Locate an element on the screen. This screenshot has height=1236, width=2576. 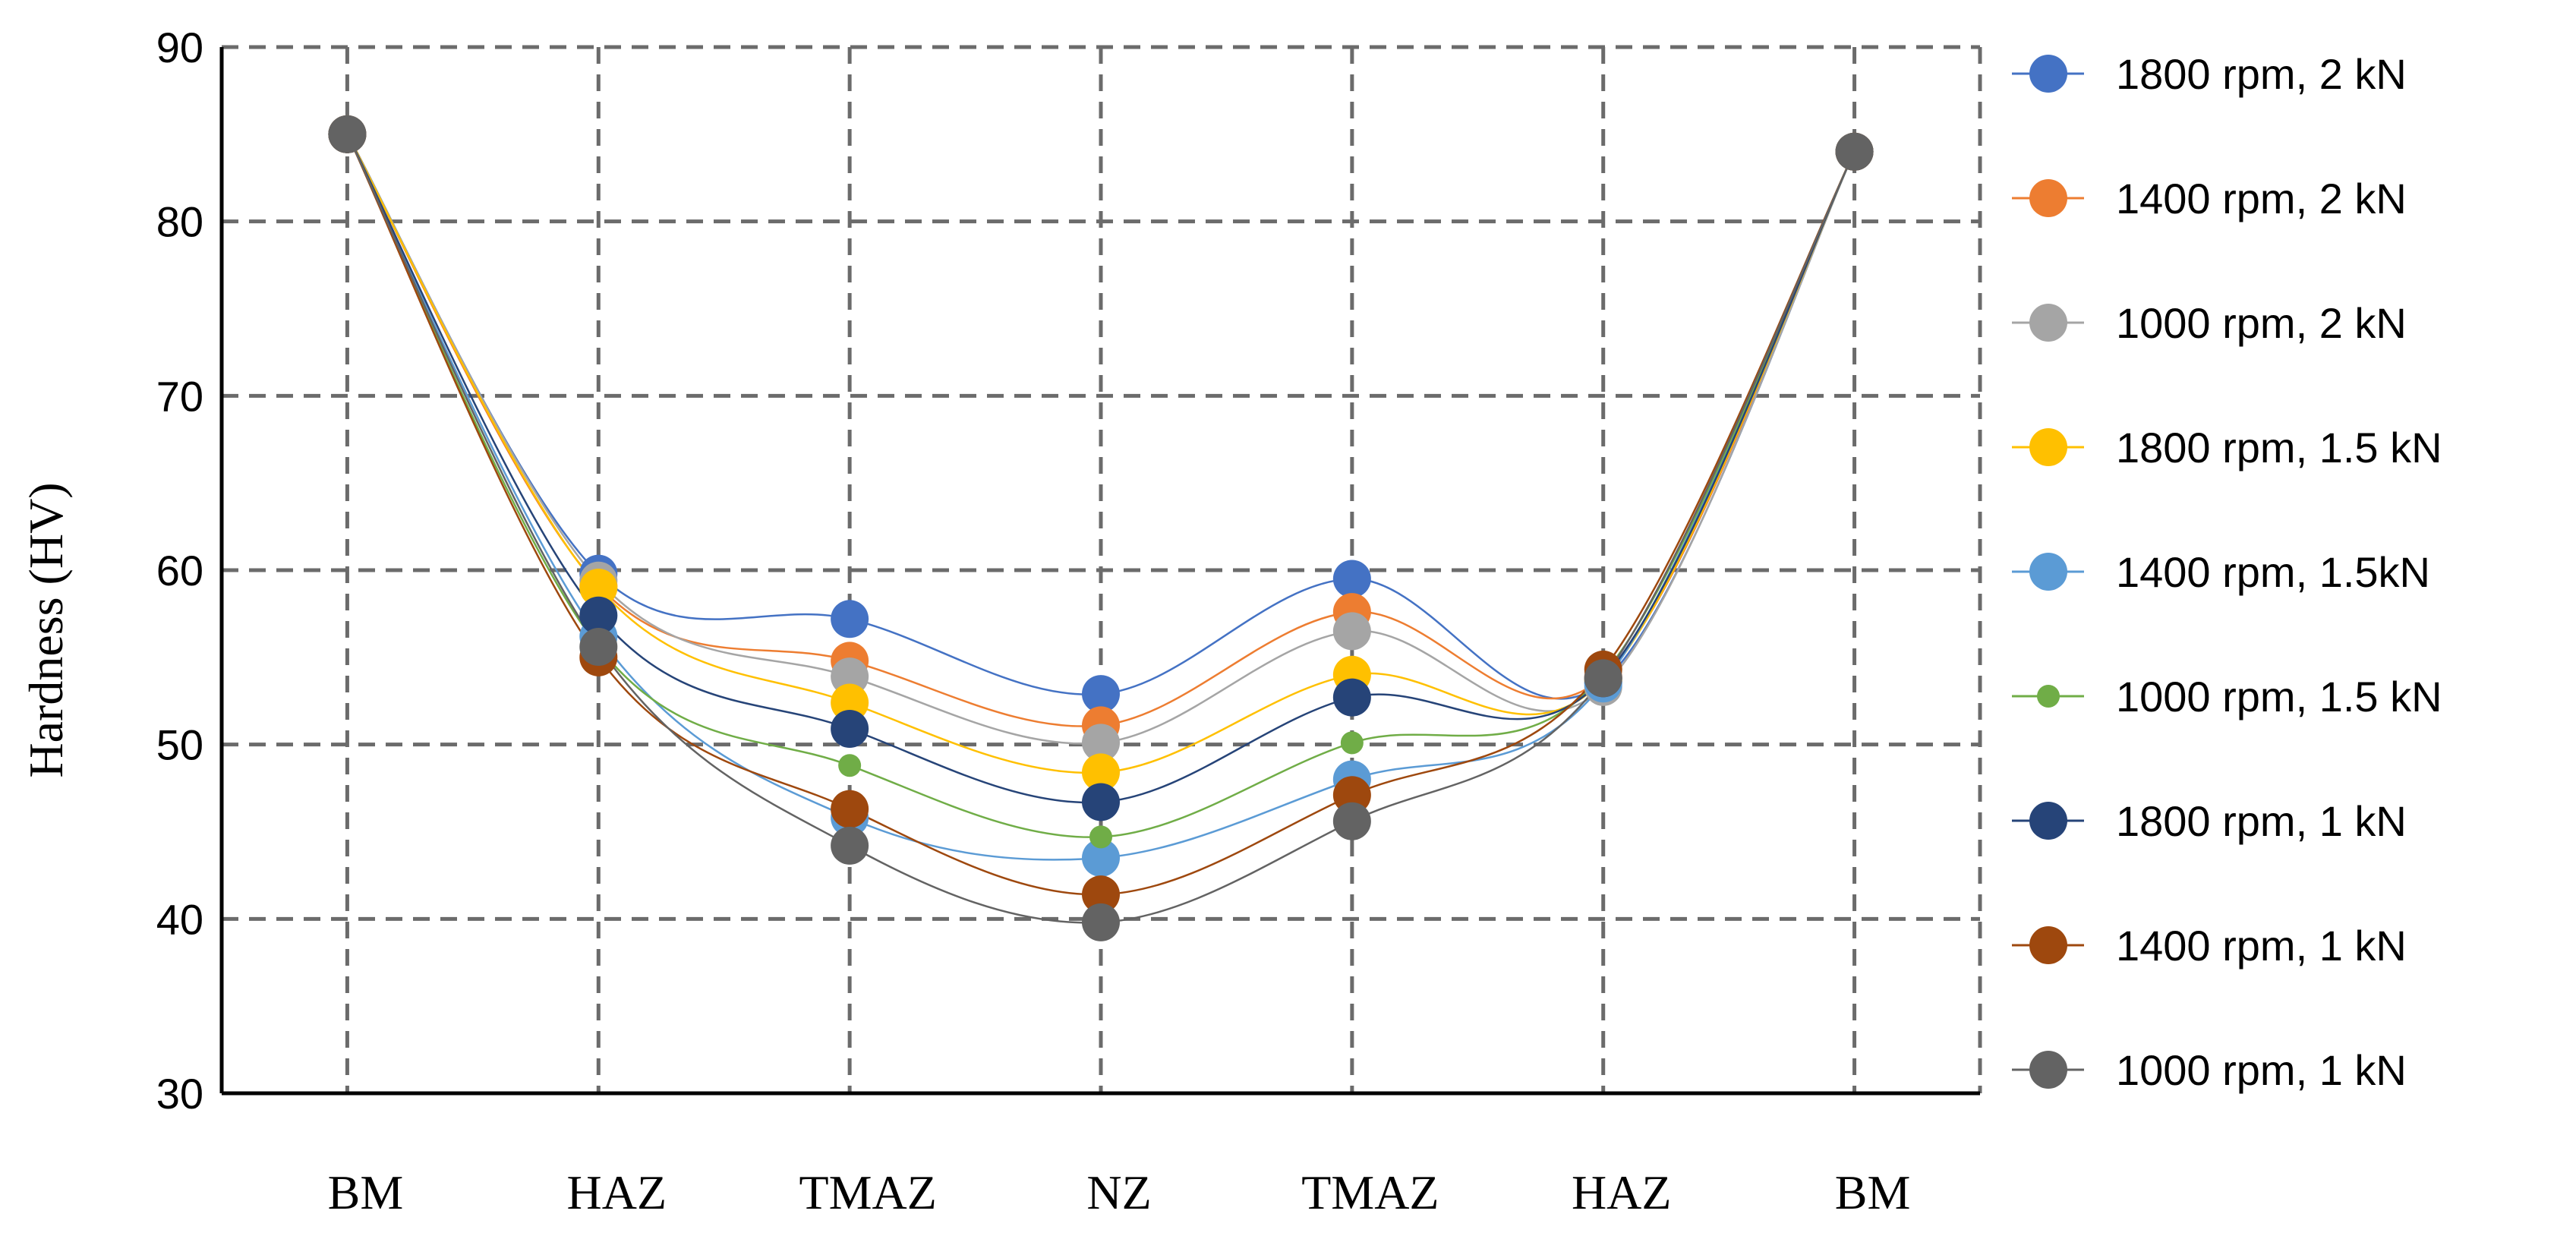
legend-label: 1000 rpm, 2 kN is located at coordinates (2261, 323).